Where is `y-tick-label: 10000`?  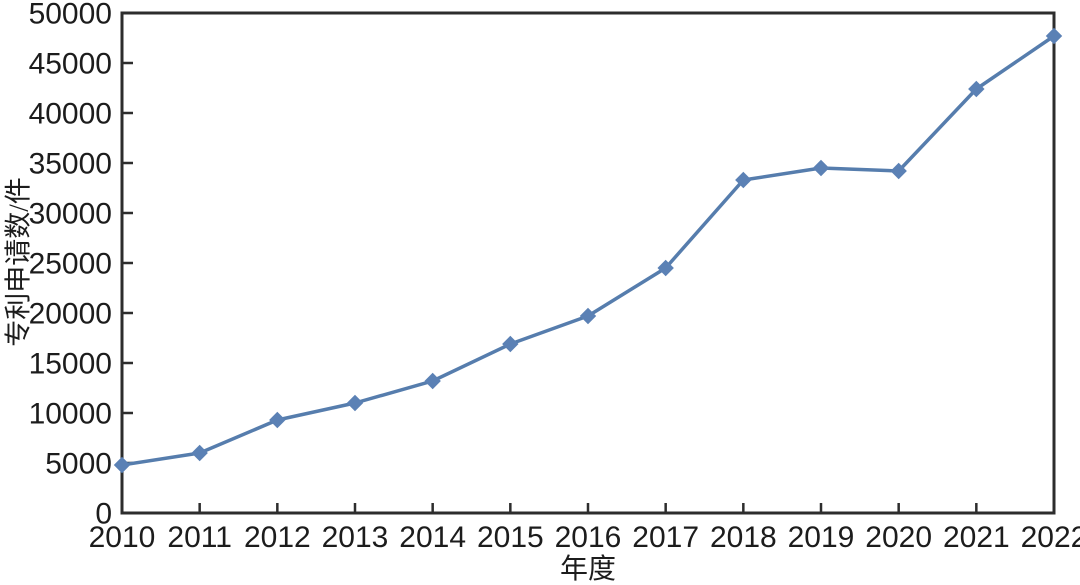
y-tick-label: 10000 is located at coordinates (70, 414).